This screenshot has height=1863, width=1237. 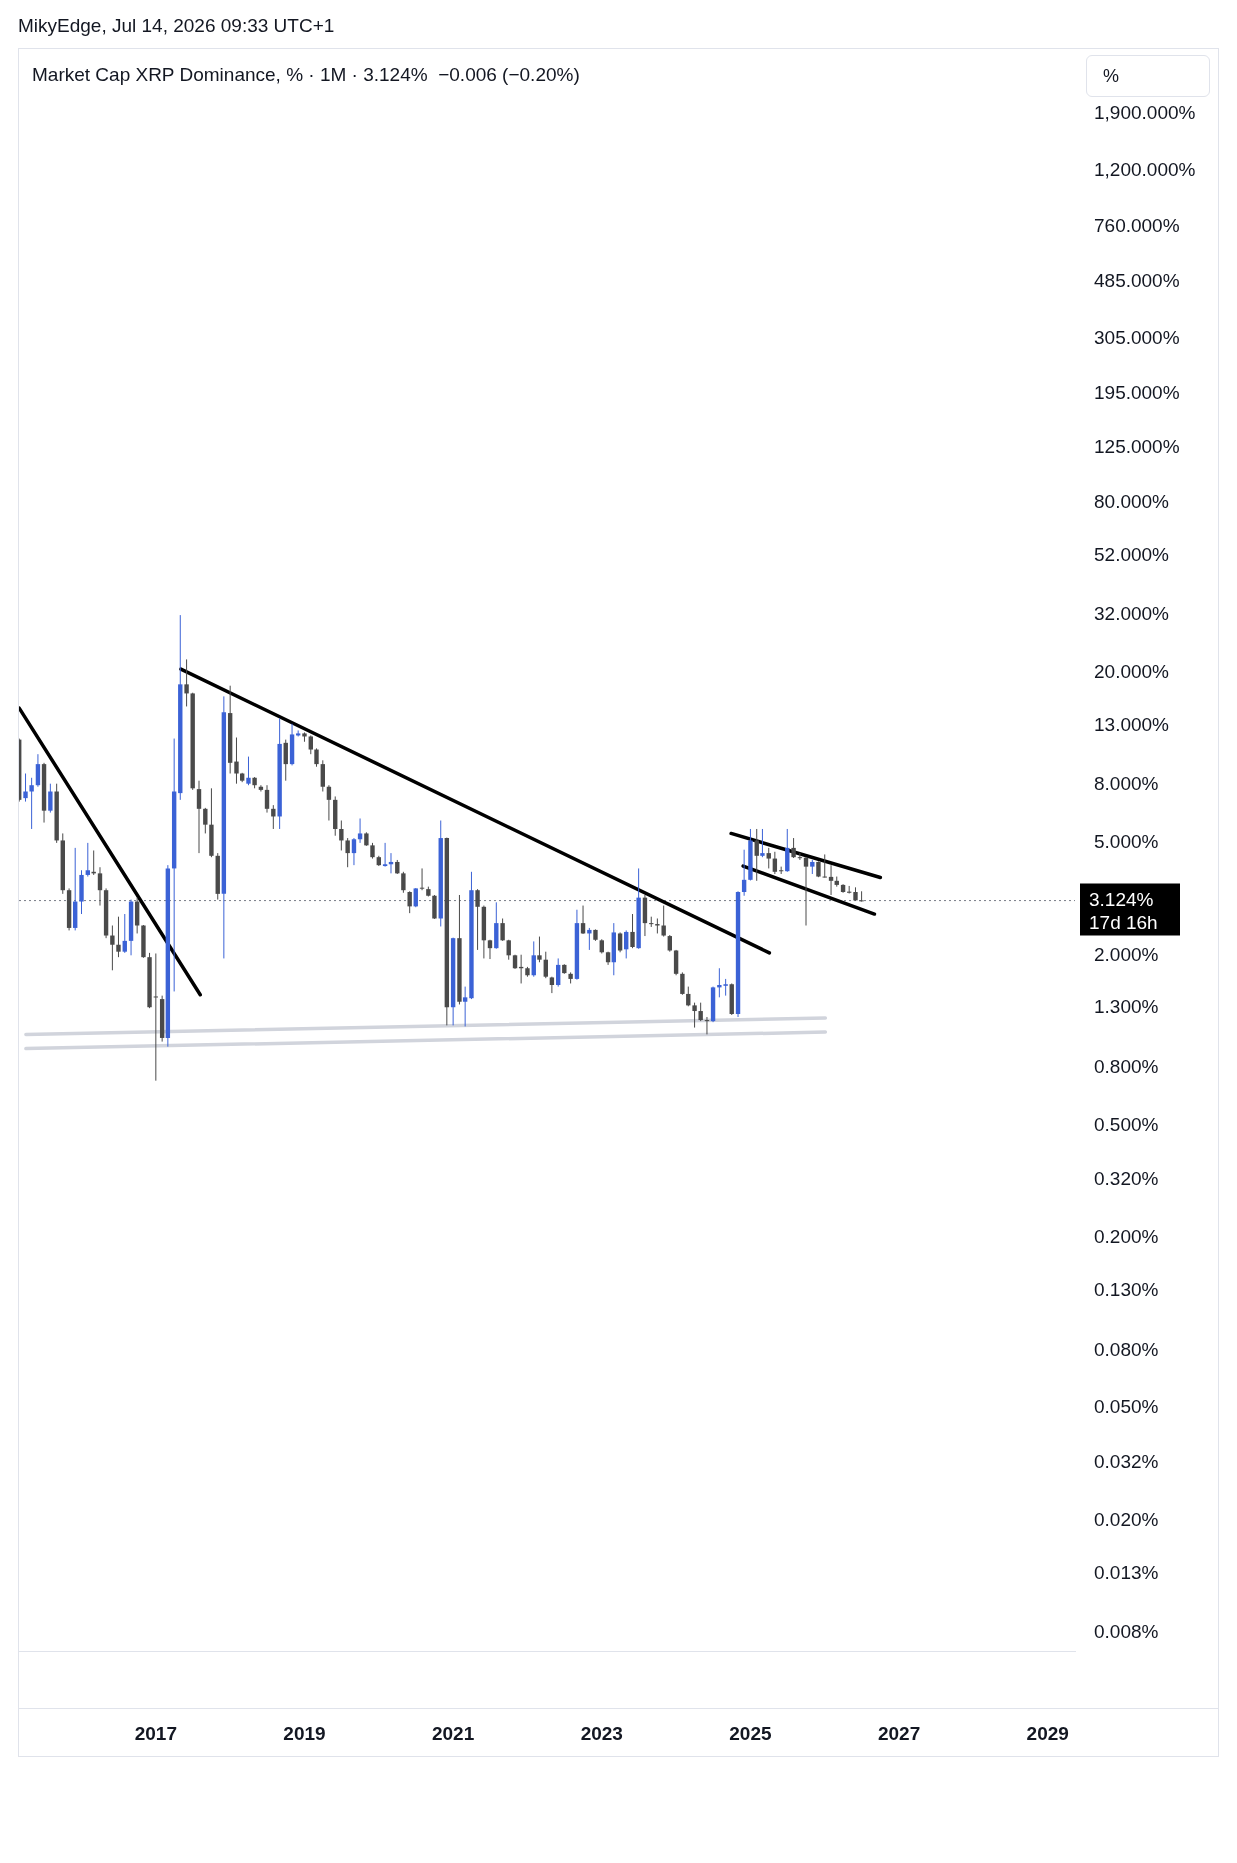 I want to click on y-tick-label: 32.000%, so click(x=1132, y=614).